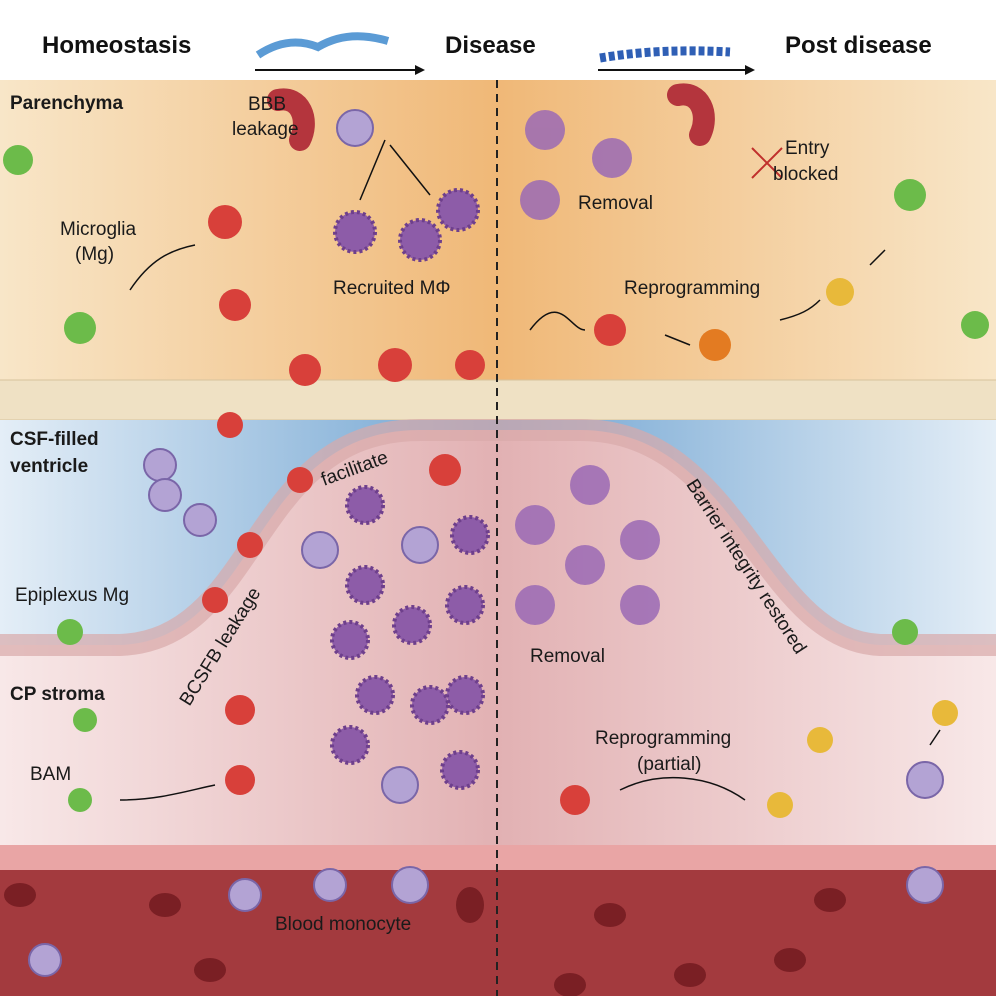 The width and height of the screenshot is (996, 996). Describe the element at coordinates (392, 288) in the screenshot. I see `label-recruited-macrophage: Recruited MΦ` at that location.